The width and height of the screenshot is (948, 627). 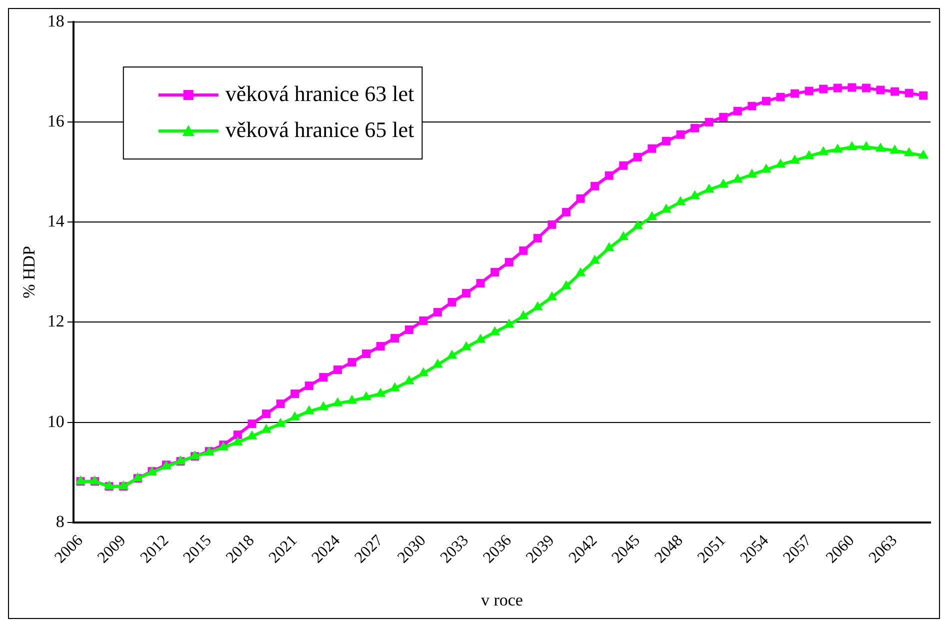 I want to click on y-tick-label: 16, so click(x=55, y=121).